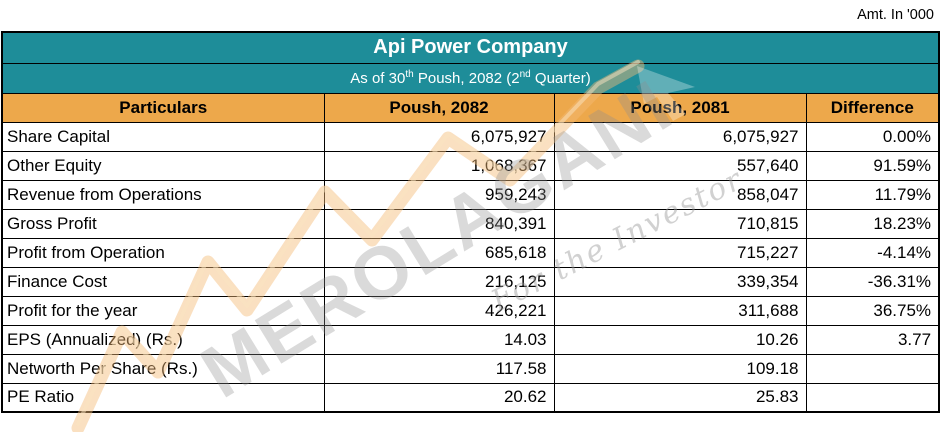  I want to click on table-title-row: Api Power Company, so click(470, 47).